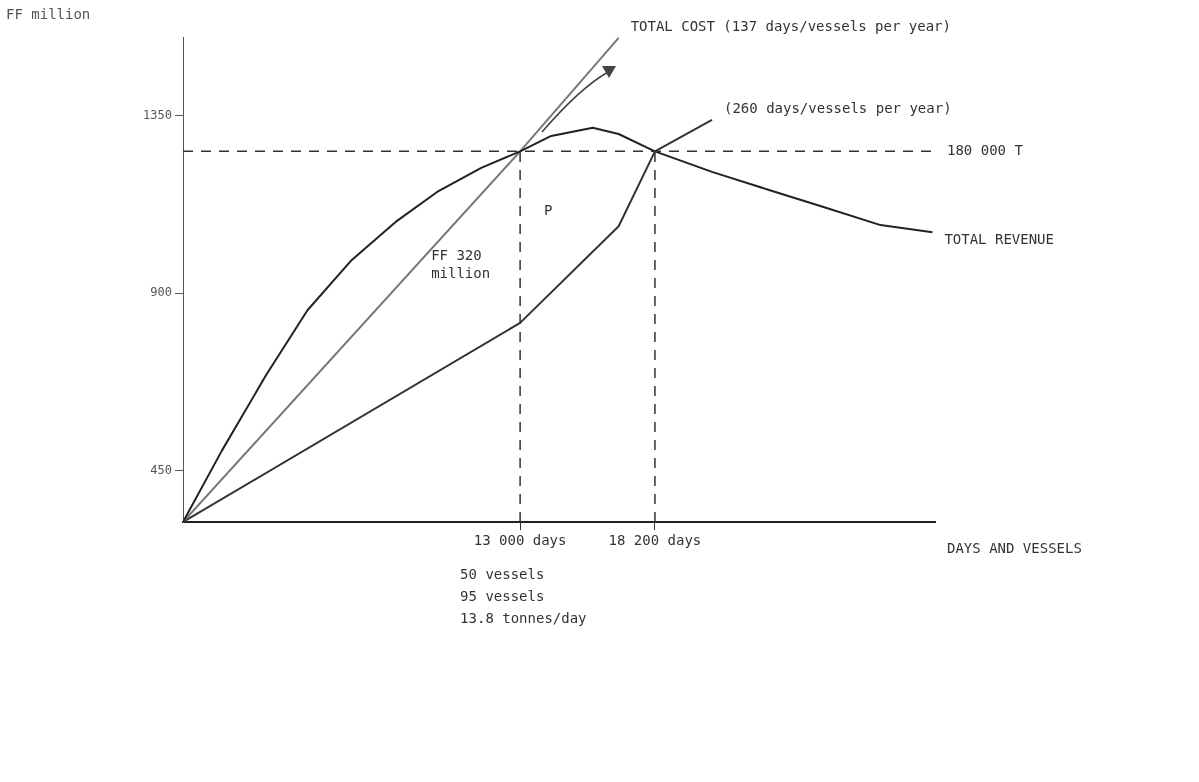 The image size is (1199, 782). I want to click on y-axis-title: FF million, so click(48, 13).